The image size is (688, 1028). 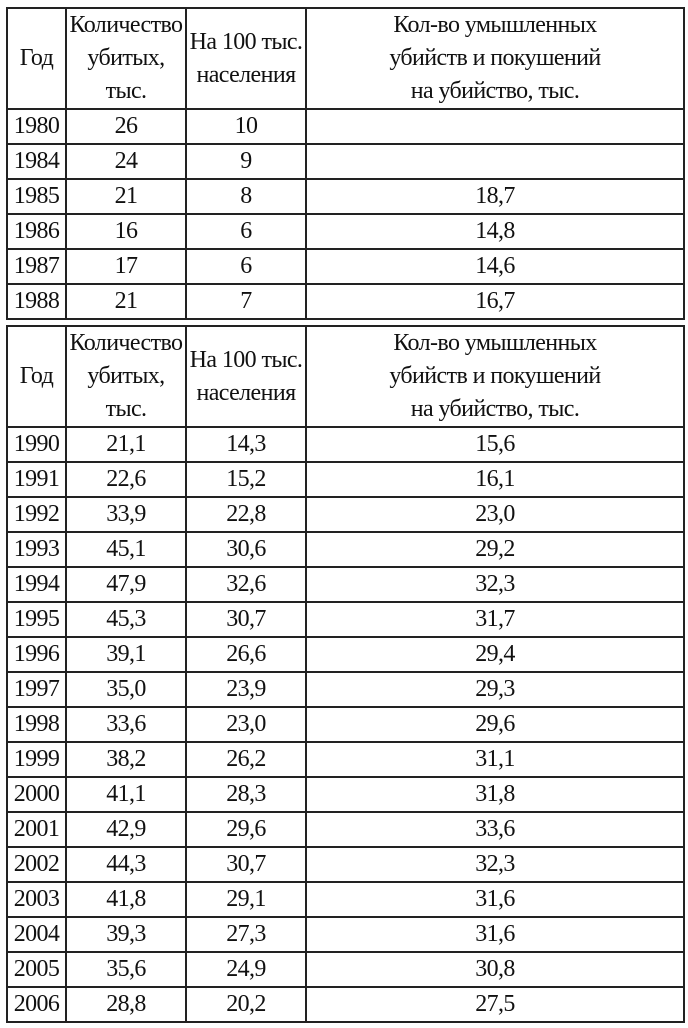 I want to click on cell-killed: 45,1, so click(x=126, y=549).